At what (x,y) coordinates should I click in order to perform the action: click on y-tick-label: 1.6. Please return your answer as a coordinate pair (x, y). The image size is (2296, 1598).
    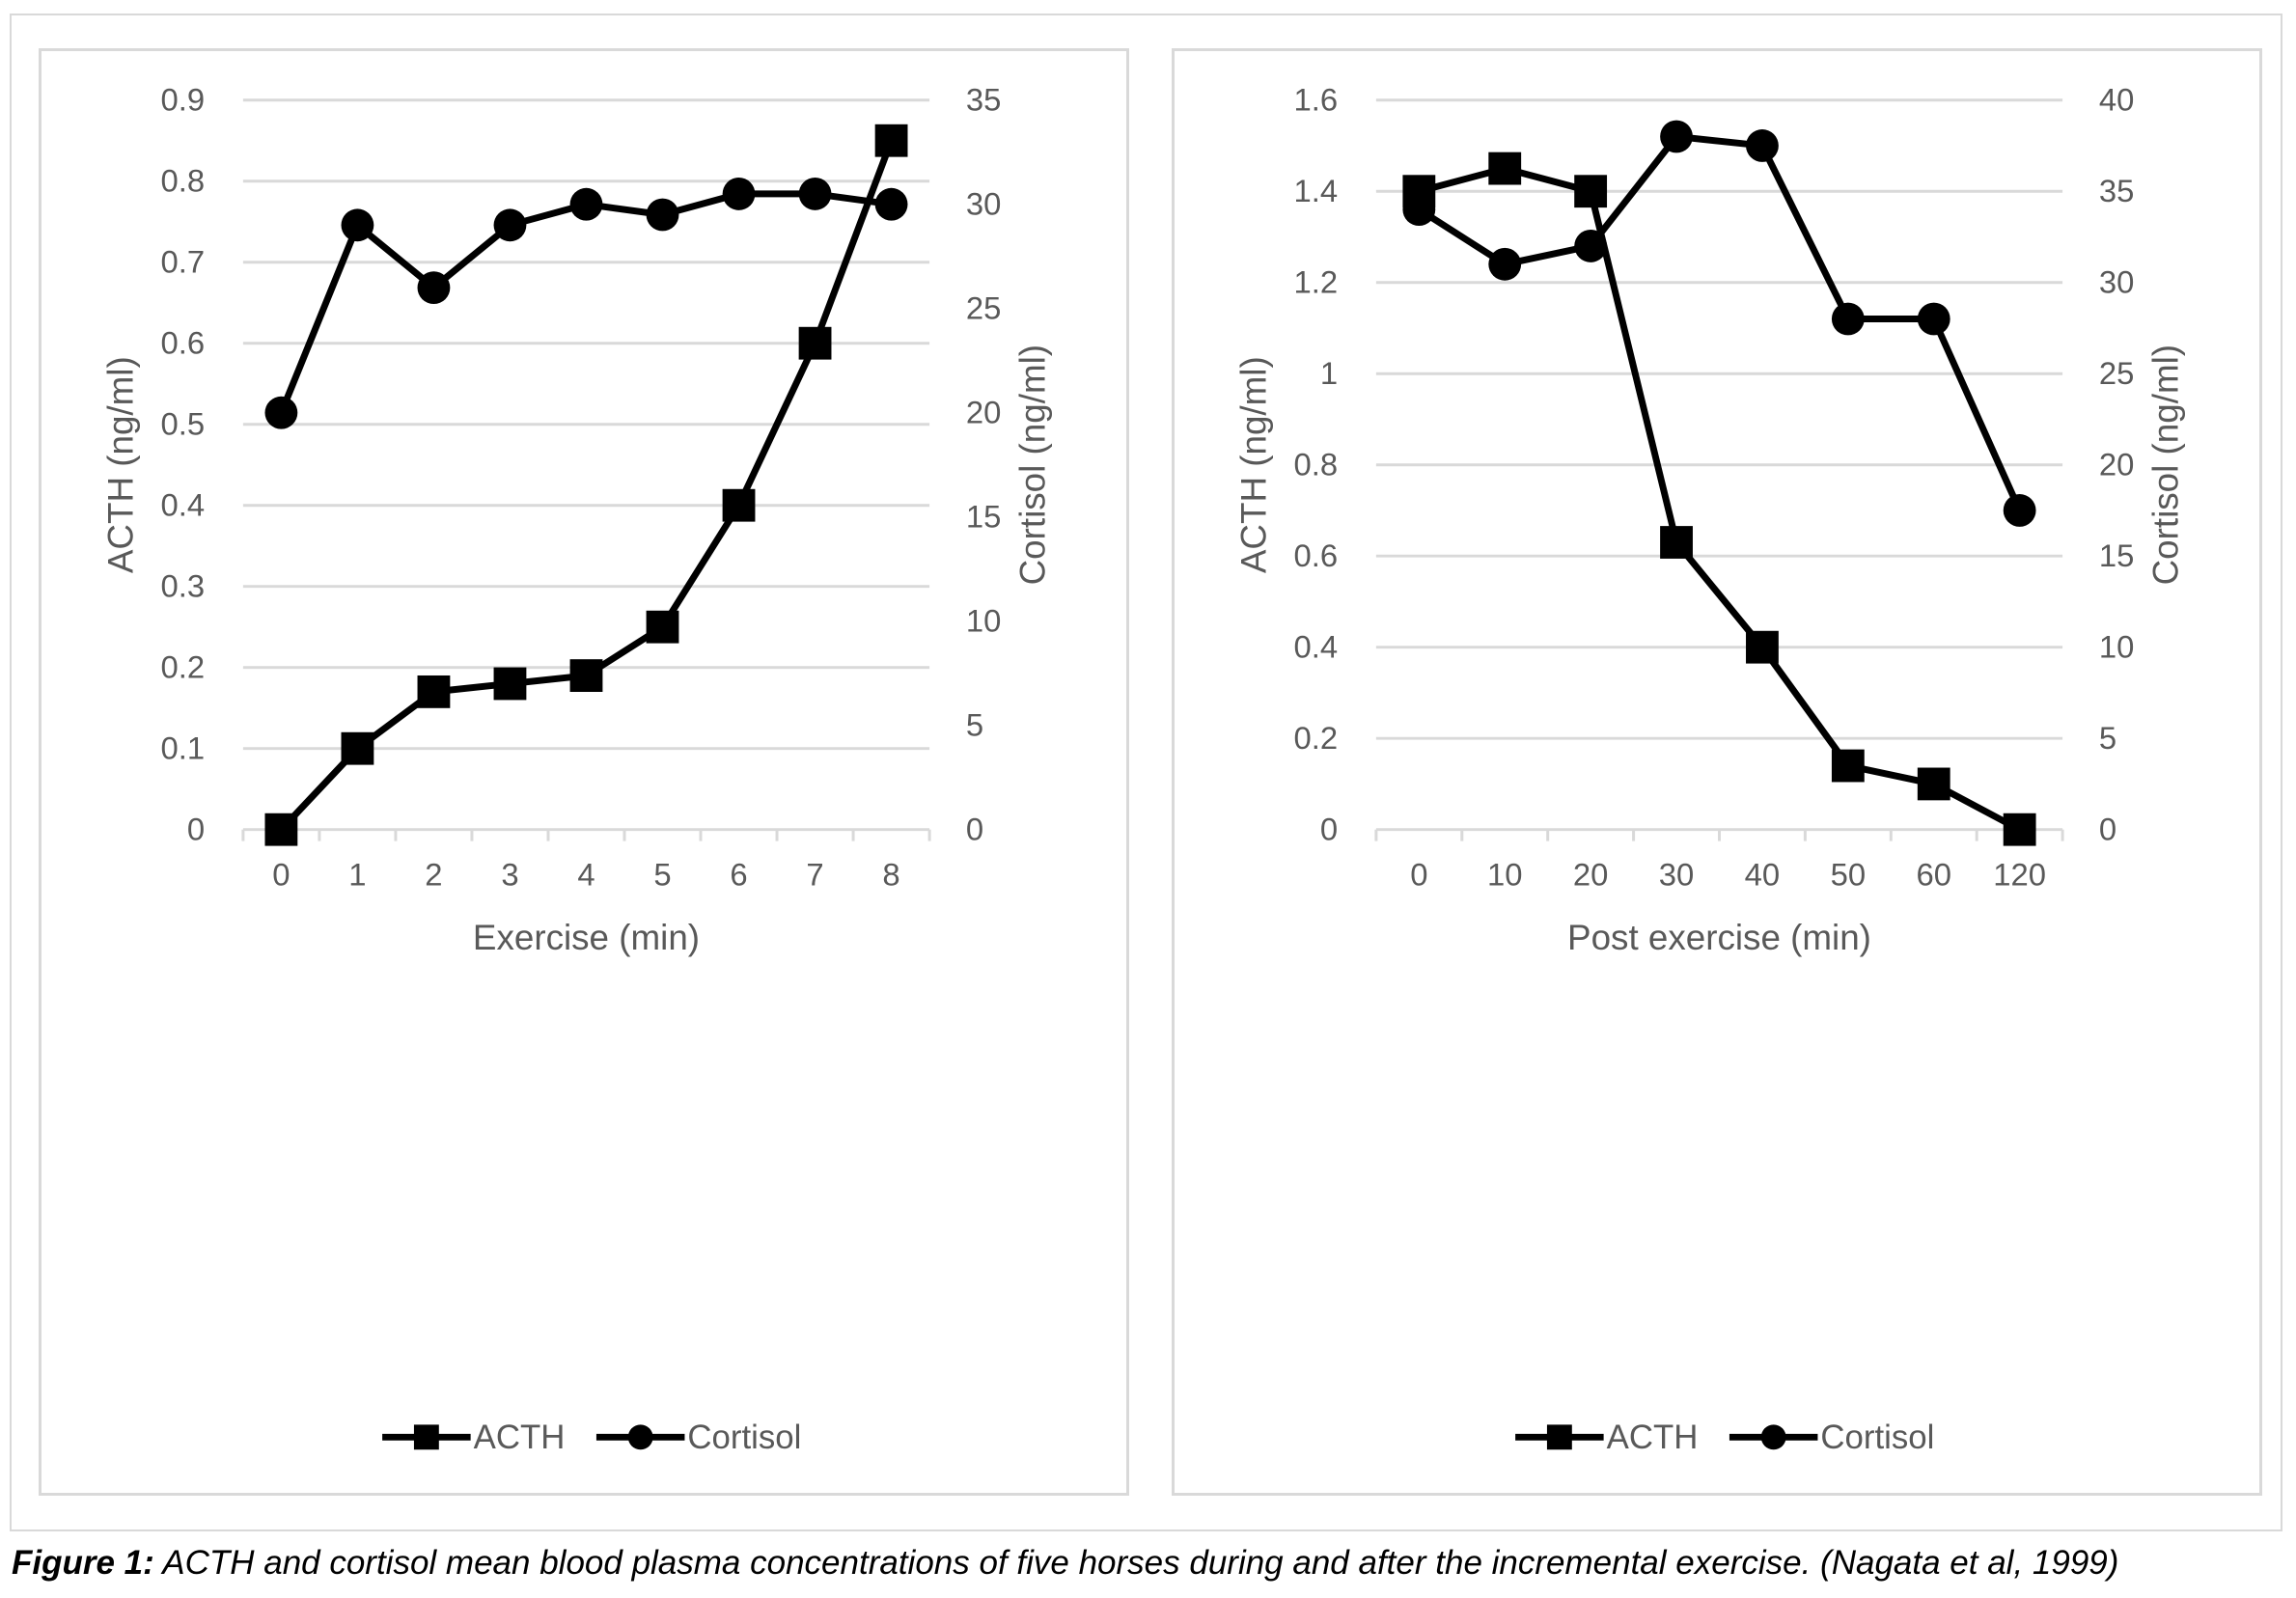
    Looking at the image, I should click on (1315, 100).